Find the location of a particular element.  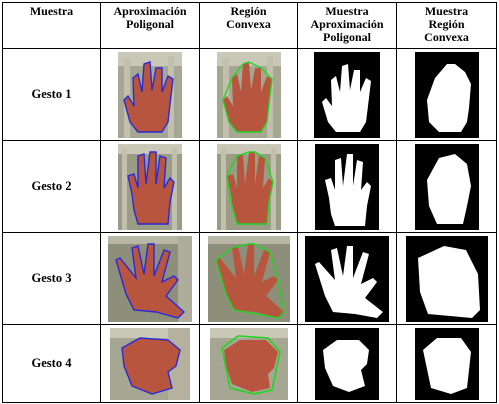

header-muestra: Muestra is located at coordinates (51, 25).